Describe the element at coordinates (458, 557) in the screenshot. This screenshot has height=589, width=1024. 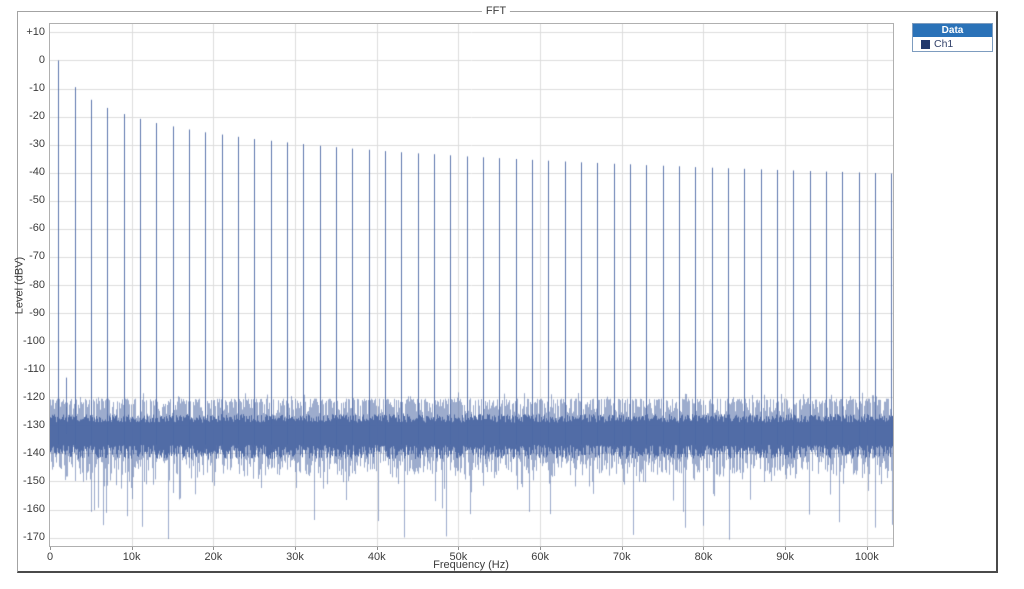
I see `x-tick-label: 50k` at that location.